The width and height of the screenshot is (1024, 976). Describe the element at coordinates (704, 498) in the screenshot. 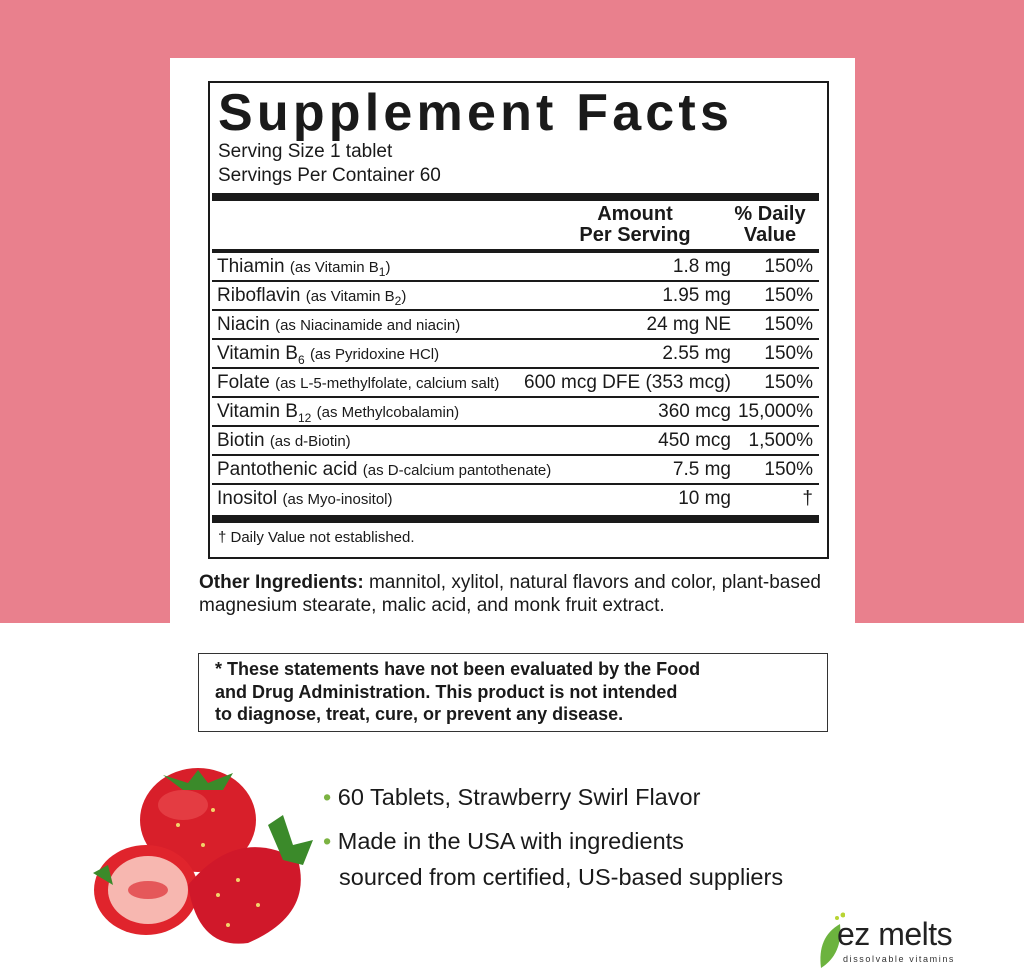

I see `nutrient-amount: 10 mg` at that location.